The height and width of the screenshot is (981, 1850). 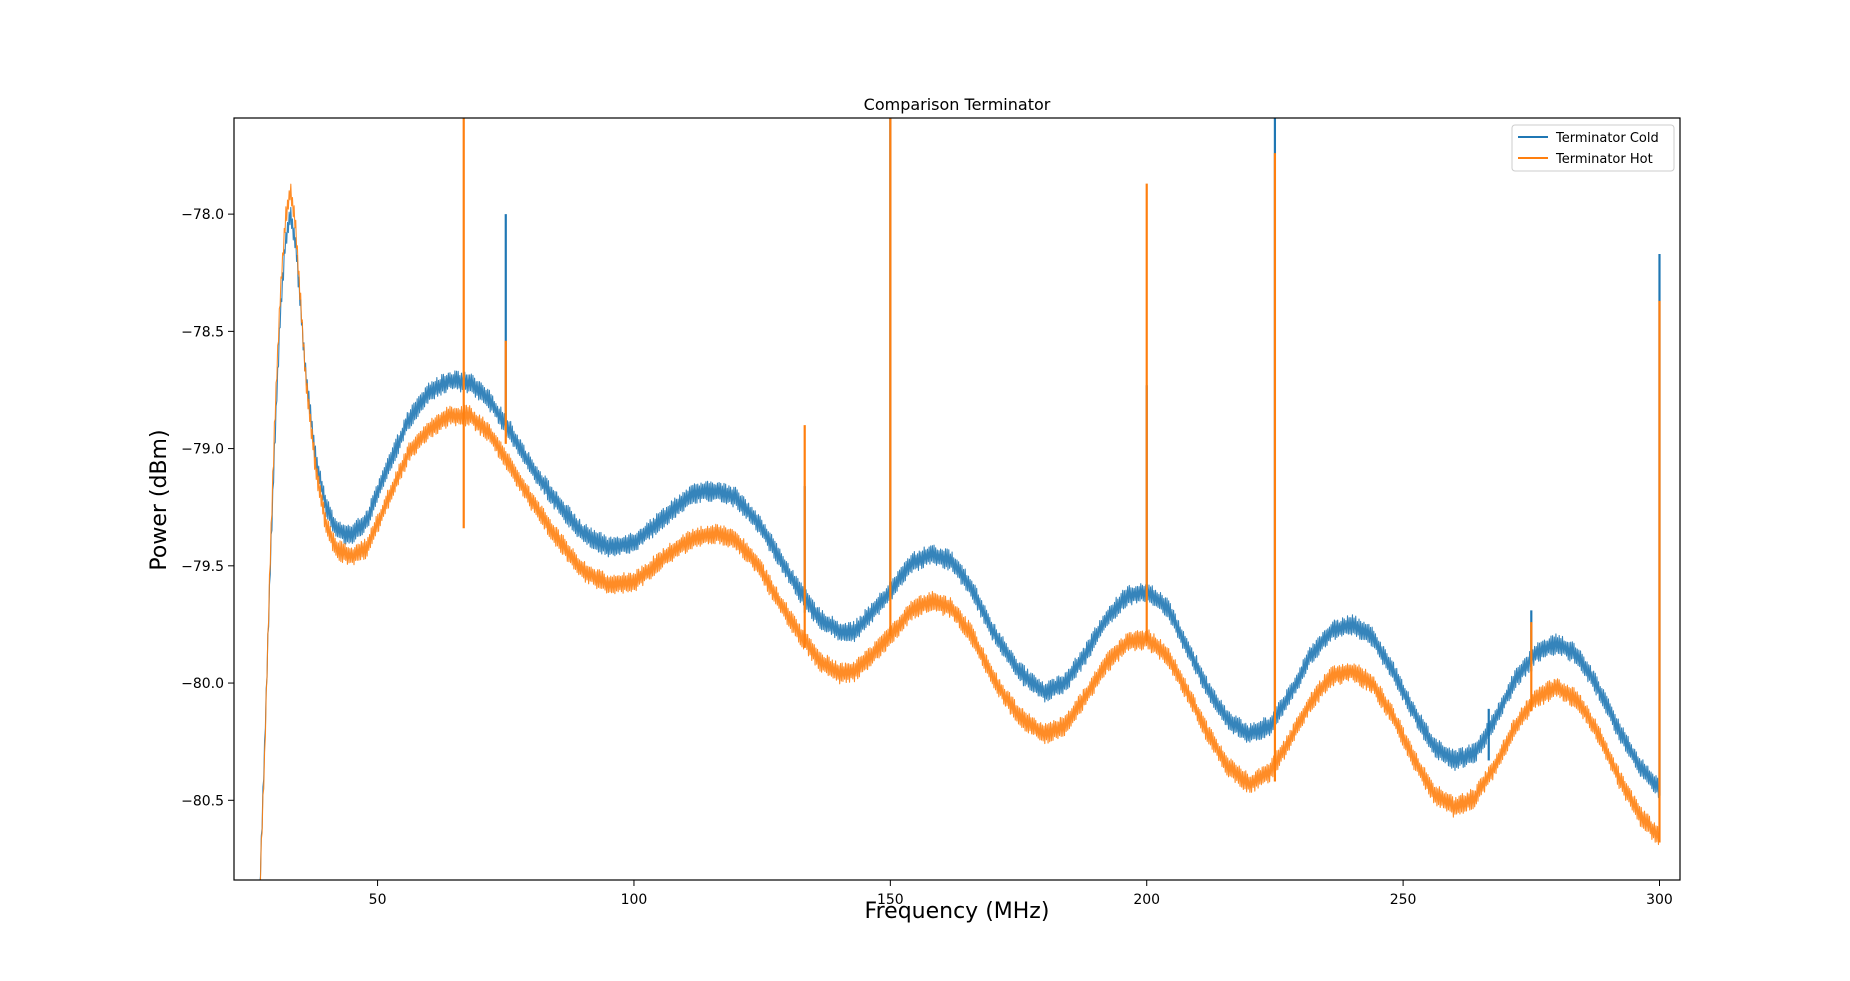 I want to click on legend-label-terminator-cold: Terminator Cold, so click(x=1607, y=138).